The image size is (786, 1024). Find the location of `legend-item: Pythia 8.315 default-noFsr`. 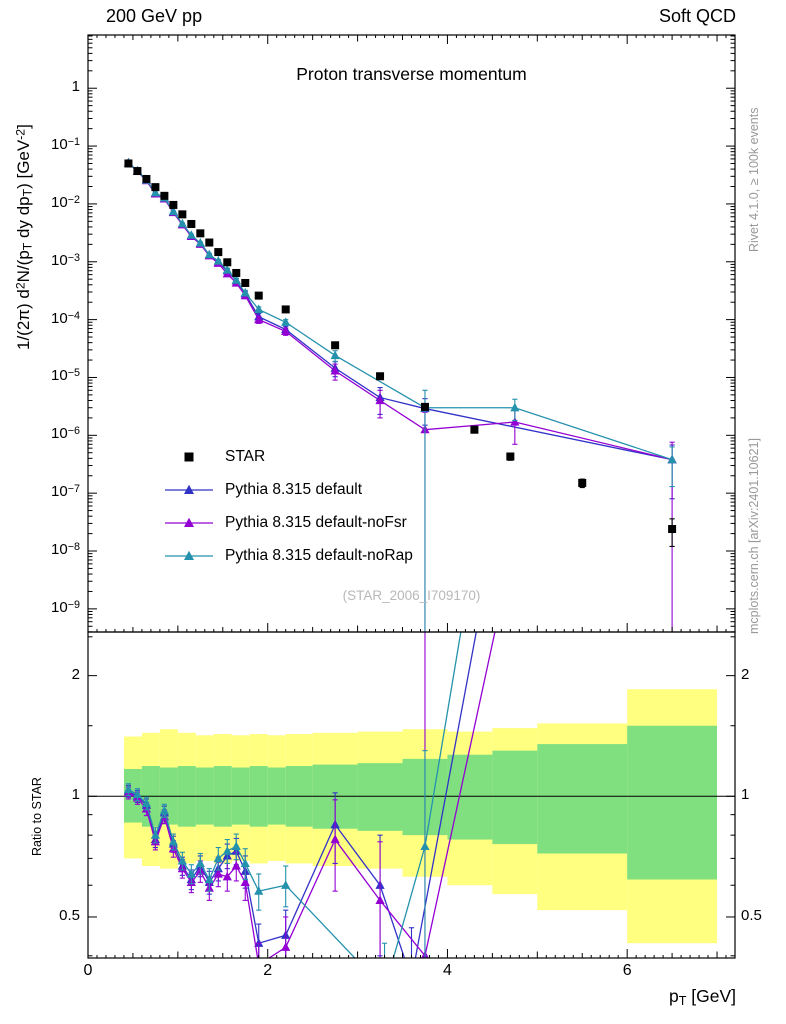

legend-item: Pythia 8.315 default-noFsr is located at coordinates (288, 522).